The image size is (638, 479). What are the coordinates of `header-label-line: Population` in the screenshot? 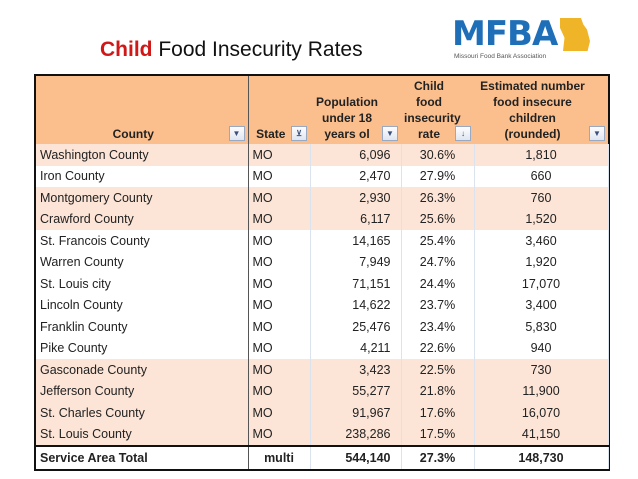 It's located at (347, 102).